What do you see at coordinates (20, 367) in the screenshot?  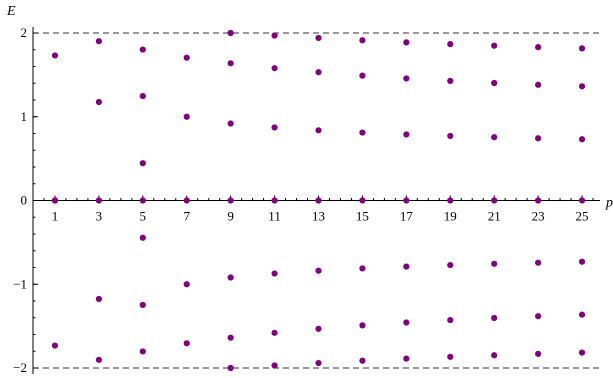 I see `y-tick-label: −2` at bounding box center [20, 367].